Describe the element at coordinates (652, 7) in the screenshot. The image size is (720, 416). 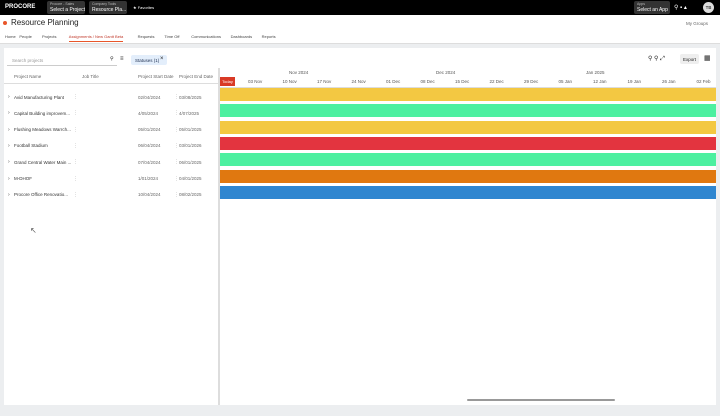
I see `apps-picker: Apps Select an App` at that location.